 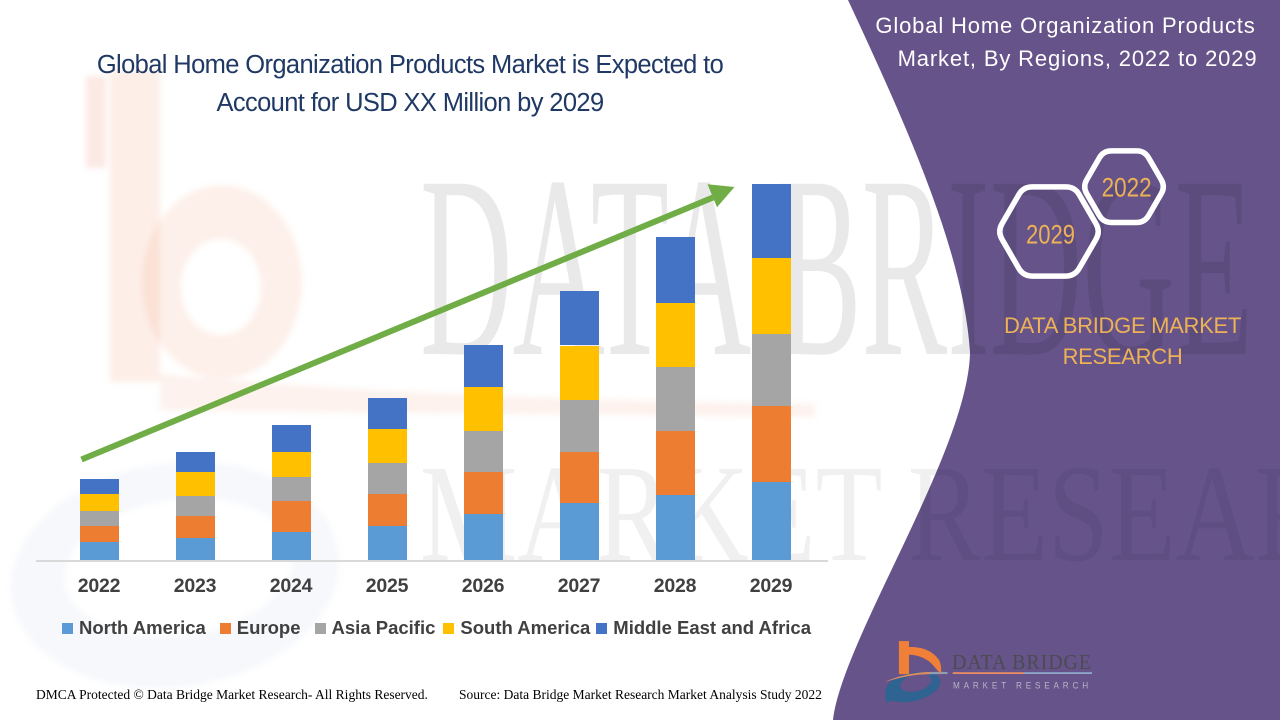 What do you see at coordinates (1022, 686) in the screenshot?
I see `svg-text: MARKET RESEARCH` at bounding box center [1022, 686].